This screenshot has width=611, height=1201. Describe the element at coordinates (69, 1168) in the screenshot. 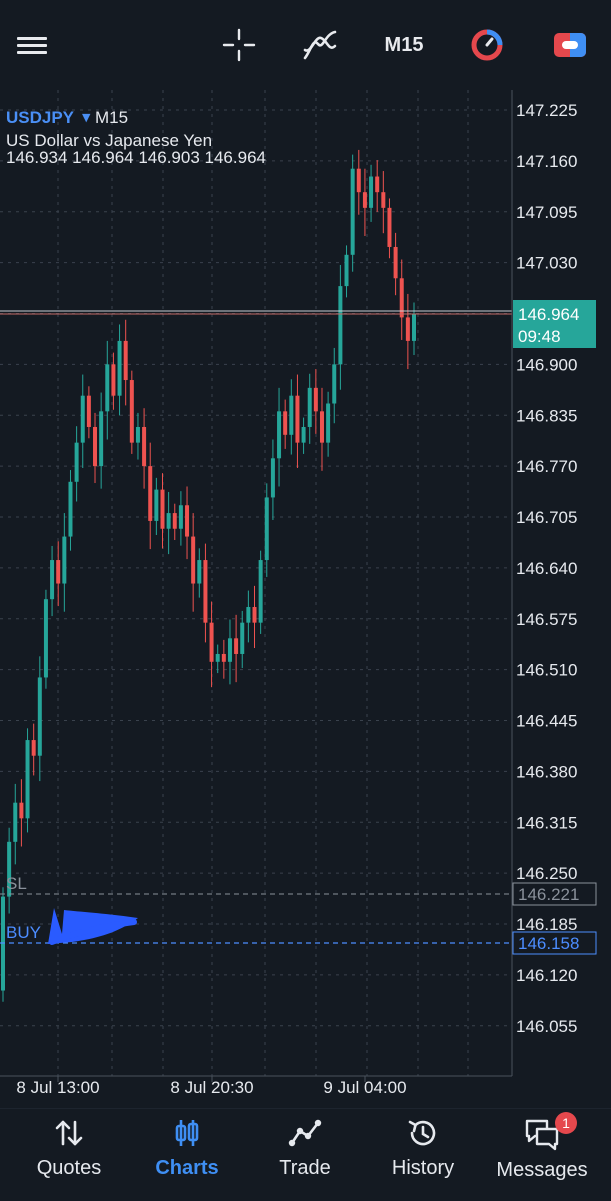

I see `nav-quotes-label: Quotes` at that location.